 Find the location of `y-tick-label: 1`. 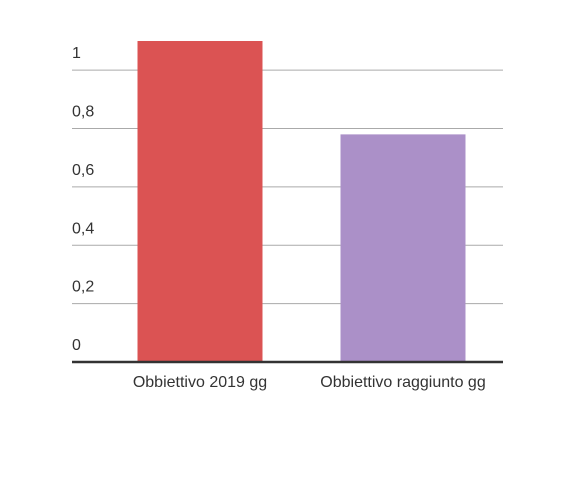

y-tick-label: 1 is located at coordinates (76, 53).